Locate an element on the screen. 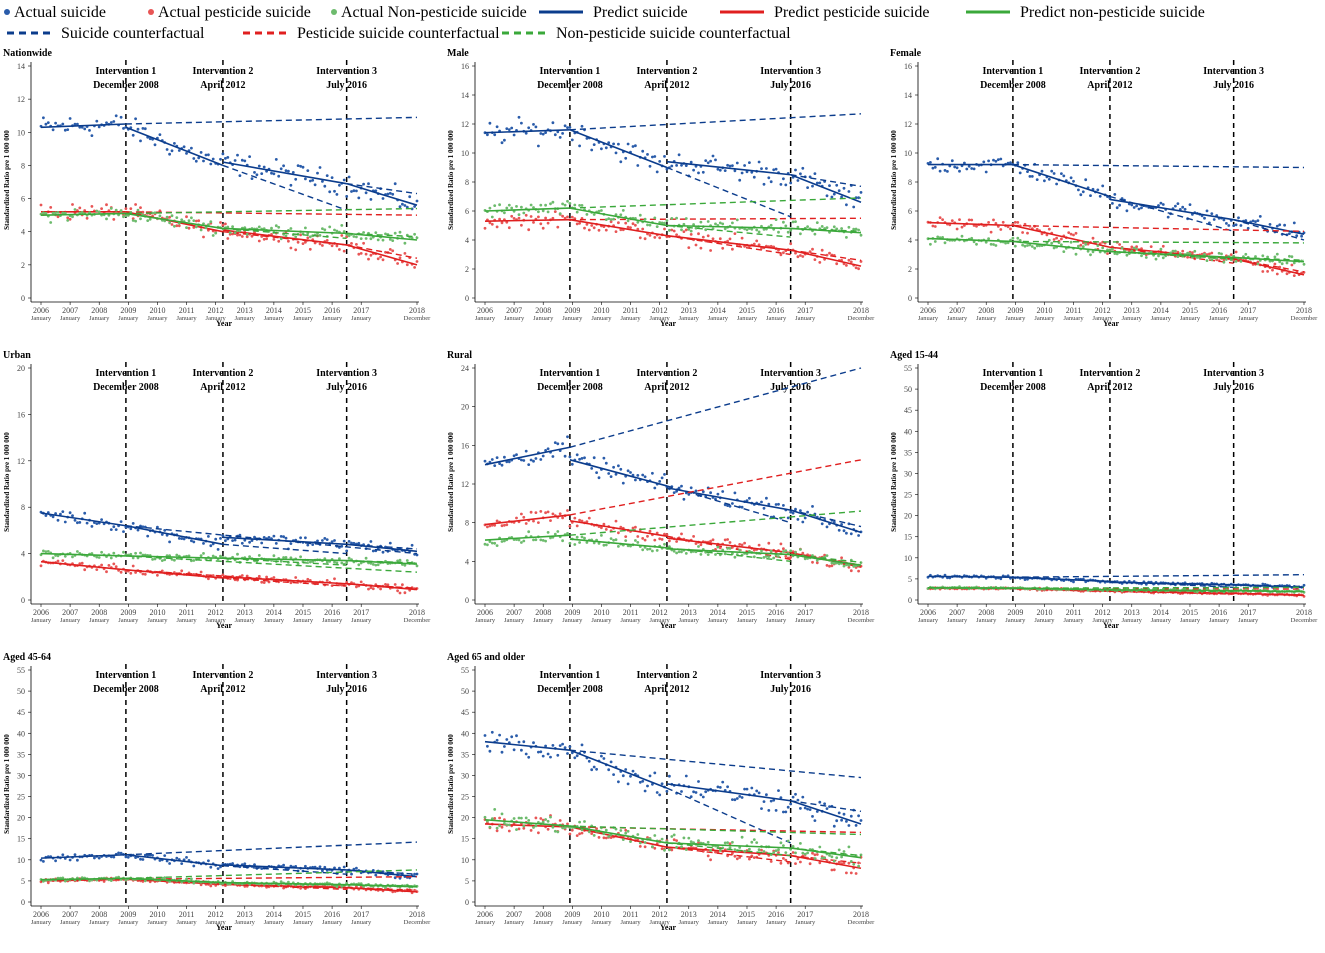  x-tick-label: 2007 is located at coordinates (514, 310).